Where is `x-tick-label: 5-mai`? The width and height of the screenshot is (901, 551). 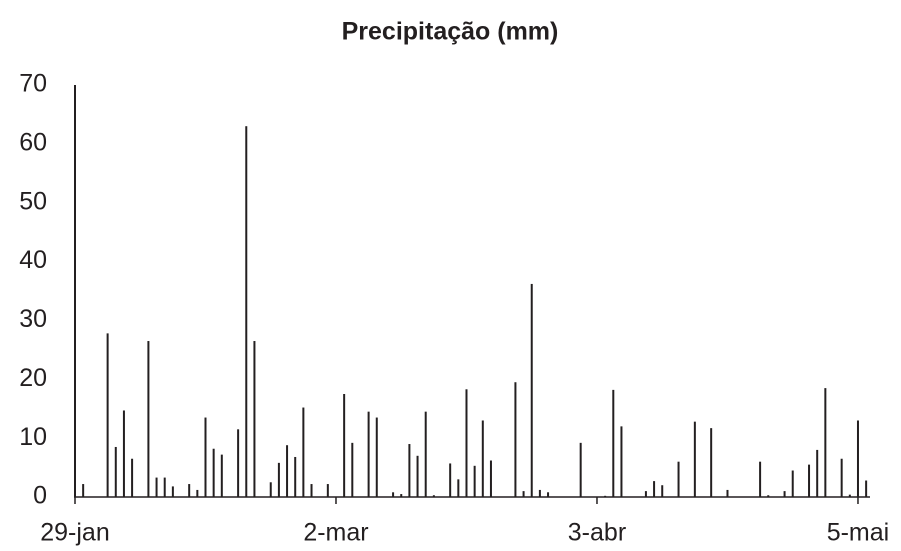 x-tick-label: 5-mai is located at coordinates (858, 533).